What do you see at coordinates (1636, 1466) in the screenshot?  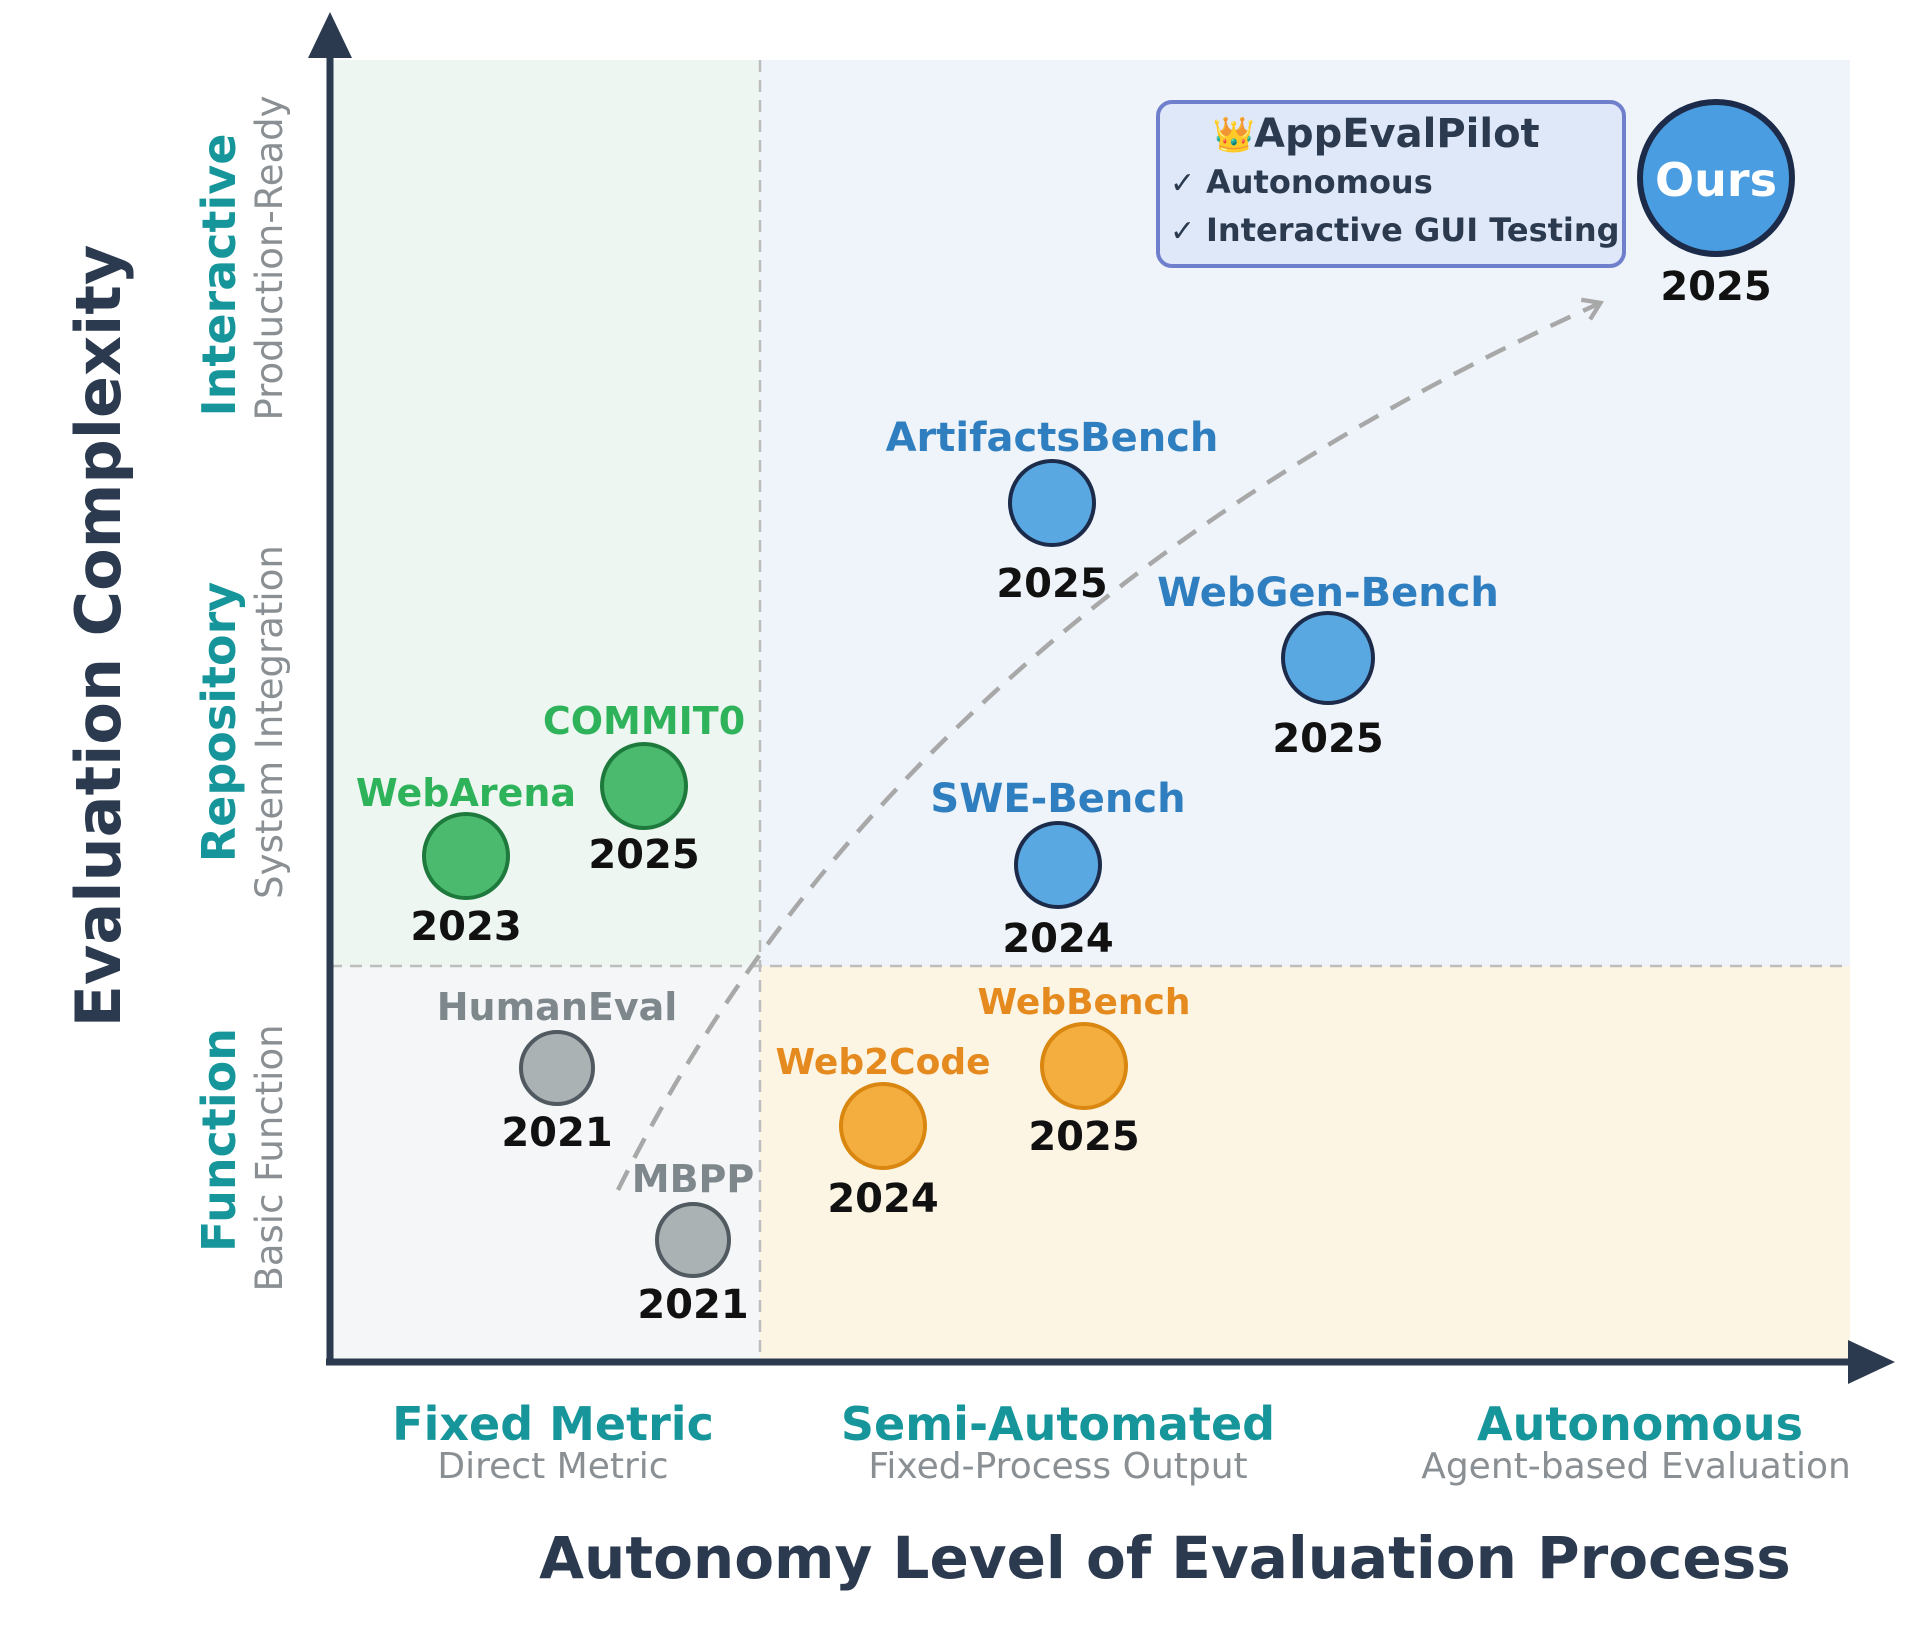 I see `x-level-autonomous-sublabel: Agent-based Evaluation` at bounding box center [1636, 1466].